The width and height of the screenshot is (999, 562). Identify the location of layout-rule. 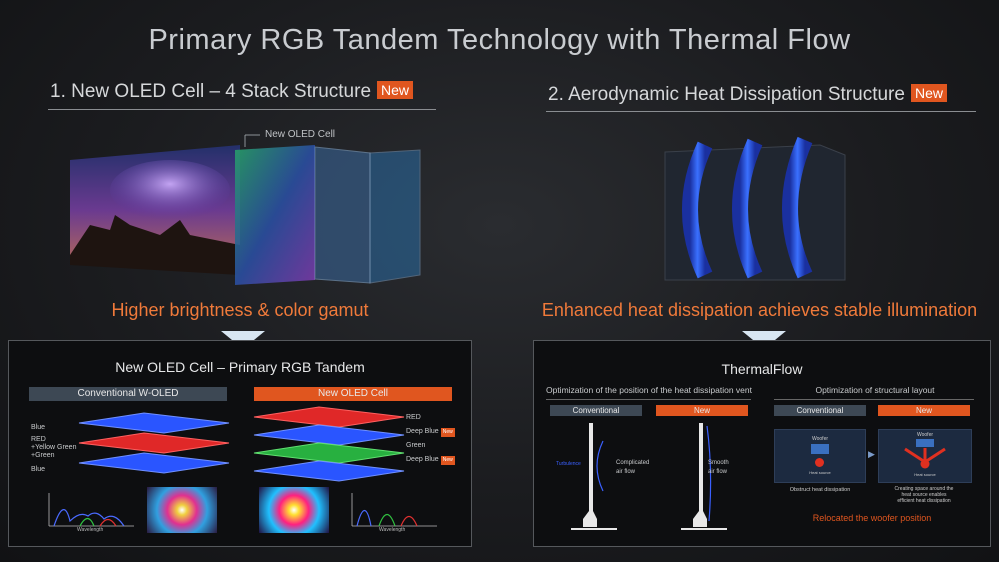
(874, 399).